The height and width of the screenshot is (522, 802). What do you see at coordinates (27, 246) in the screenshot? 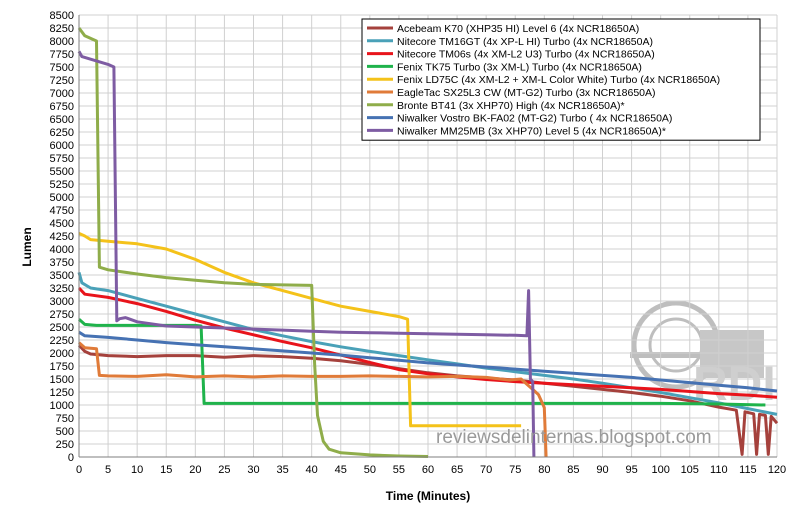
I see `y-axis-title: Lumen` at bounding box center [27, 246].